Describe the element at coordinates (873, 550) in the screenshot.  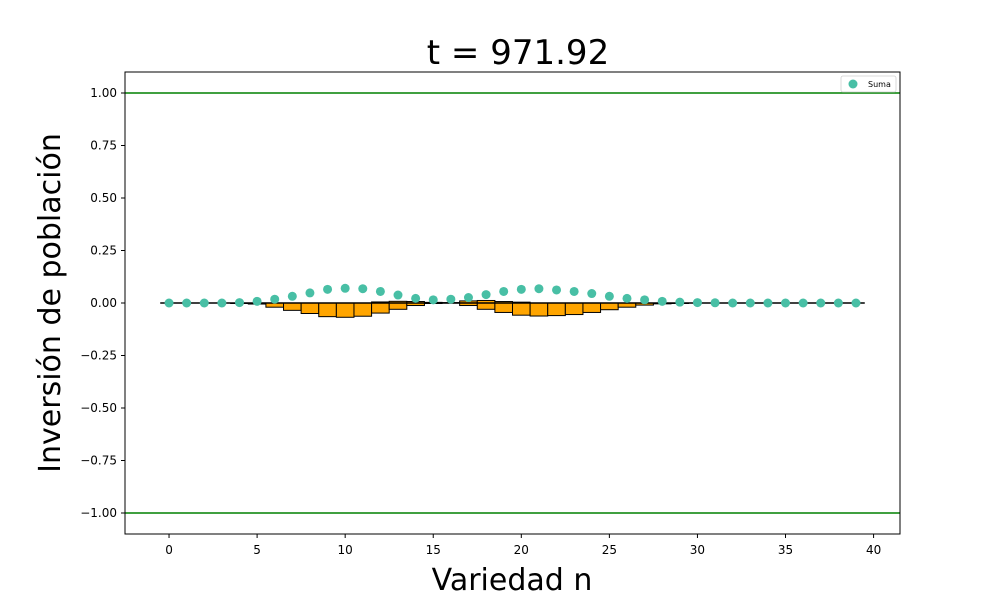
I see `x-tick-label-40: 40` at that location.